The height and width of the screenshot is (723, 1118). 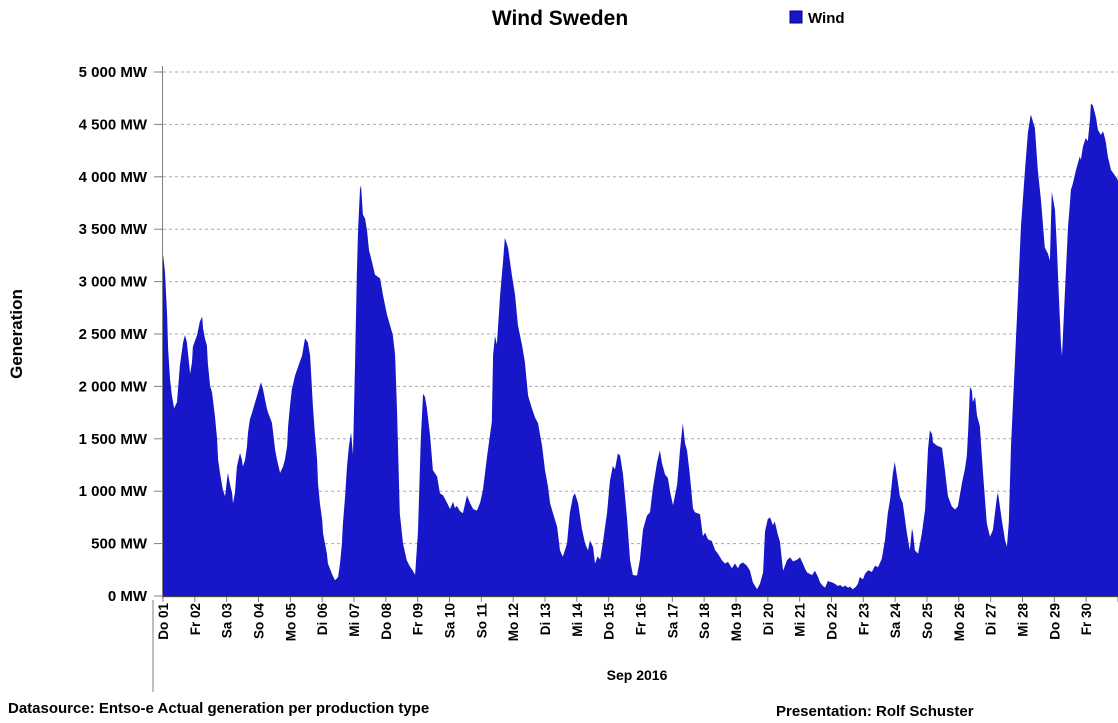 What do you see at coordinates (800, 620) in the screenshot?
I see `x-tick-label-21: Mi 21` at bounding box center [800, 620].